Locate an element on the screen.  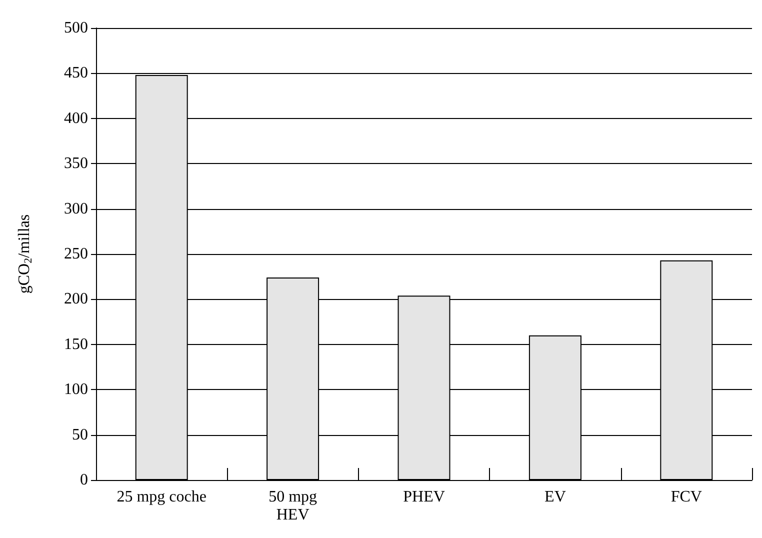
y-tick-label: 300 is located at coordinates (76, 209).